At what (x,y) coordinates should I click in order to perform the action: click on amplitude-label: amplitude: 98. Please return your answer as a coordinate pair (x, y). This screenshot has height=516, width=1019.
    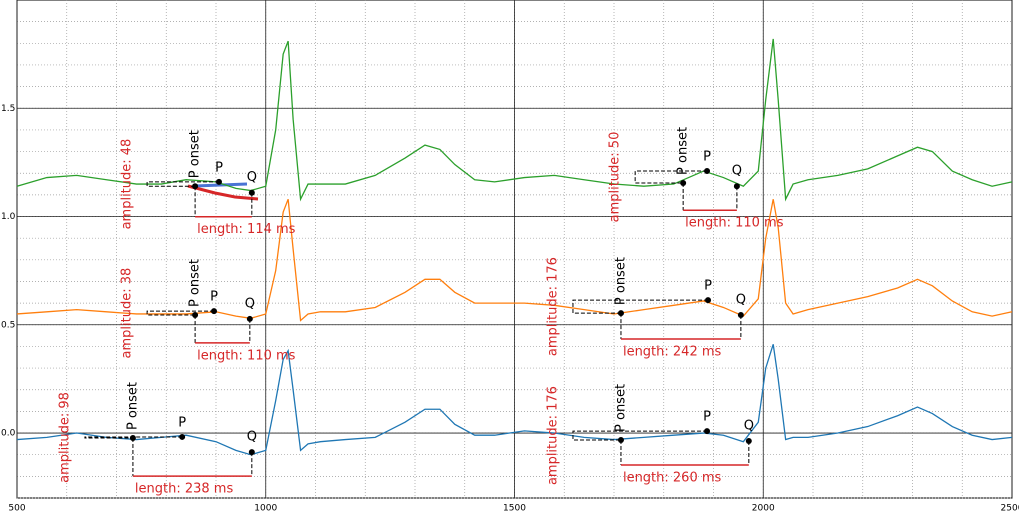
    Looking at the image, I should click on (64, 437).